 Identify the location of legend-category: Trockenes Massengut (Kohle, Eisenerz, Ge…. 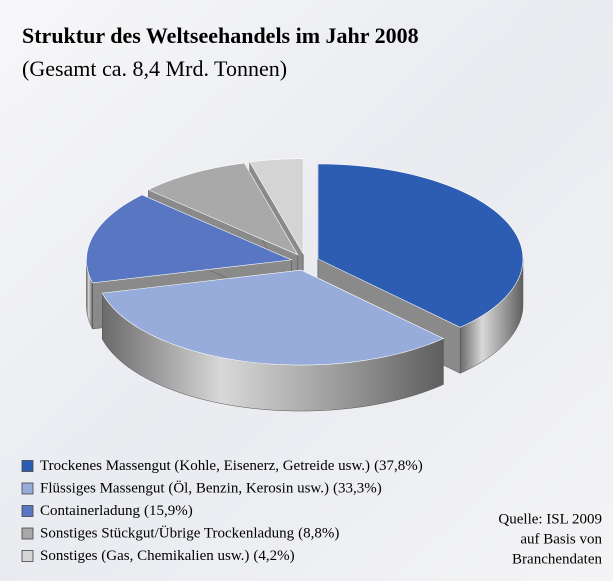
(205, 466).